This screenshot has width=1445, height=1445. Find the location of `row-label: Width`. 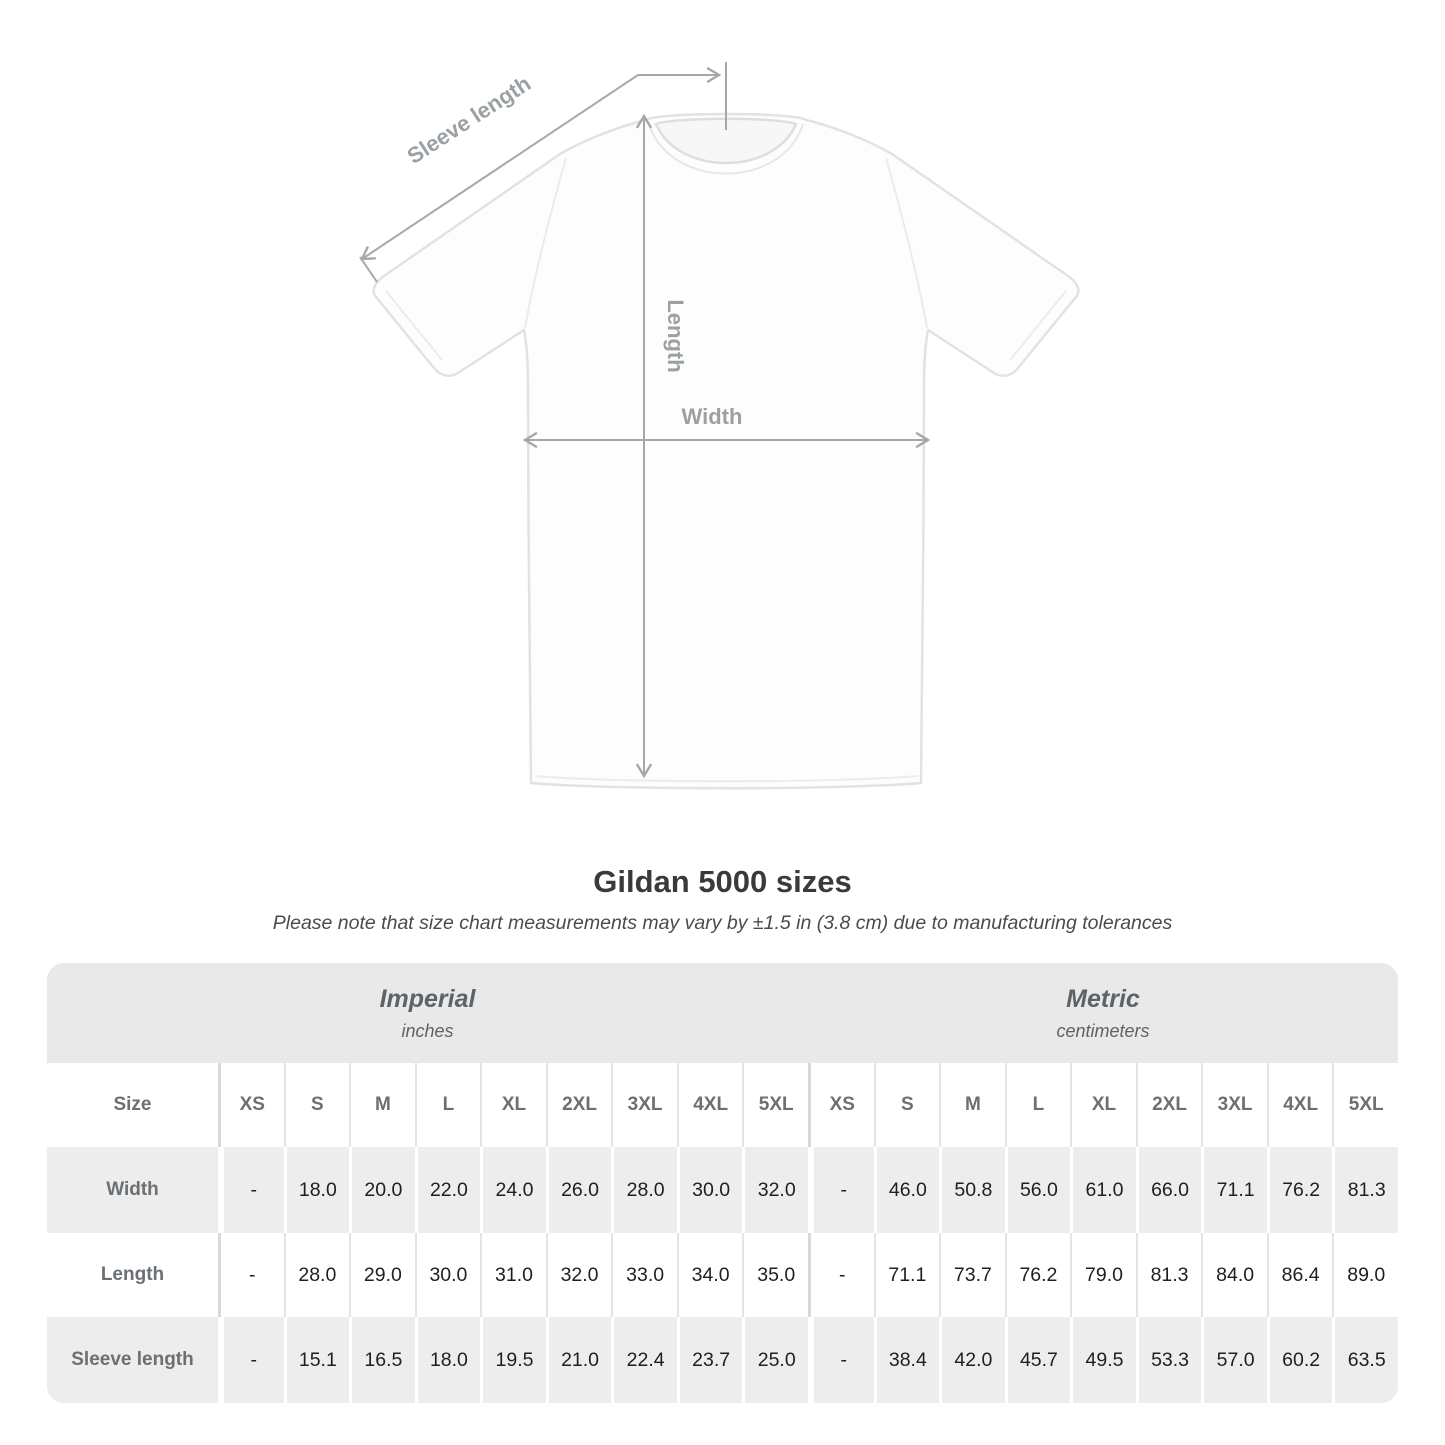

row-label: Width is located at coordinates (132, 1190).